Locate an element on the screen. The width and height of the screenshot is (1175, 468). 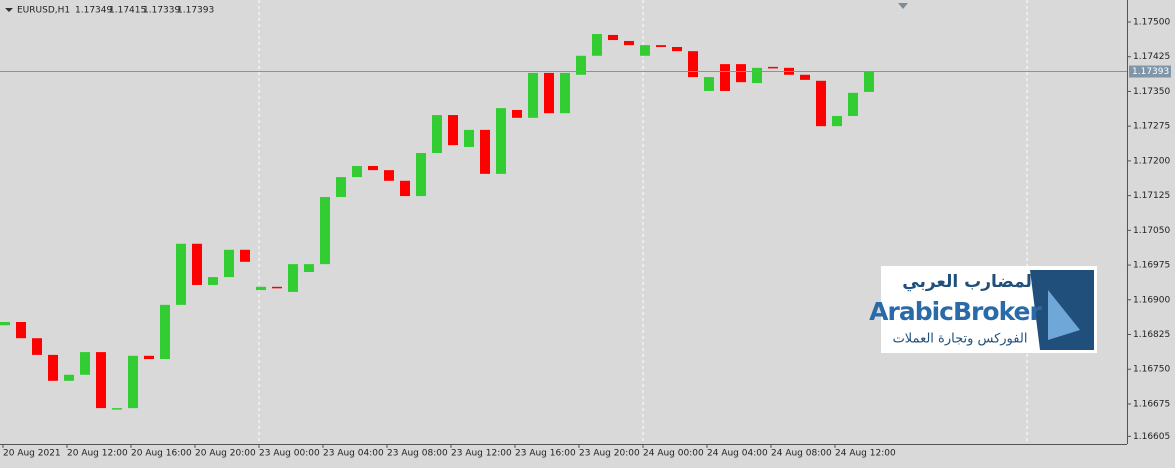
x-tick-label: 20 Aug 2021 is located at coordinates (32, 454).